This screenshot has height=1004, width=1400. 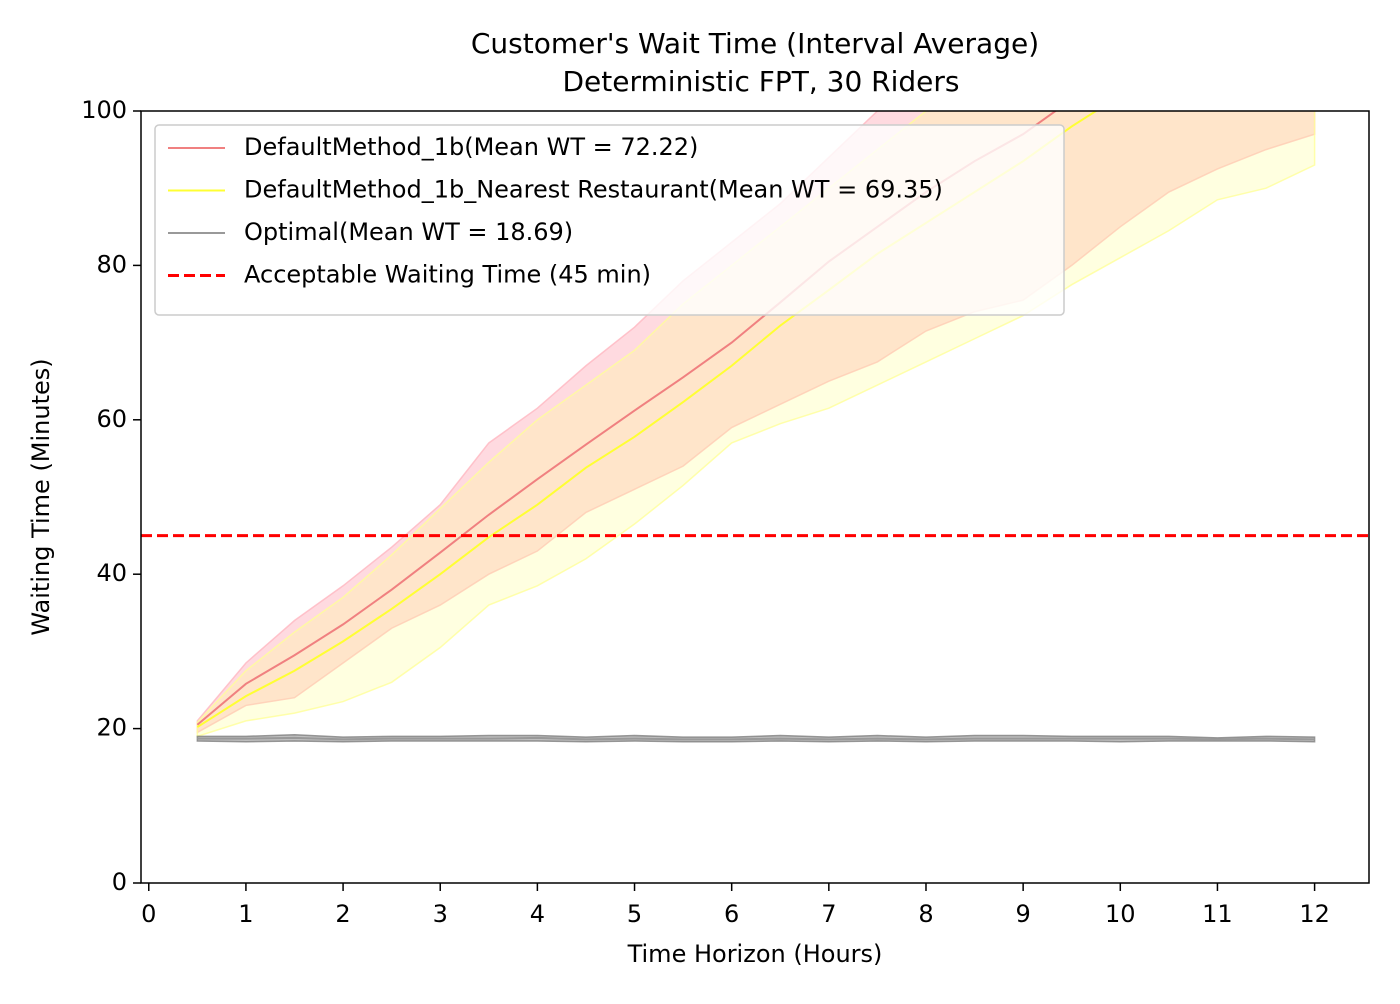 I want to click on y-axis-label: Waiting Time (Minutes), so click(x=41, y=496).